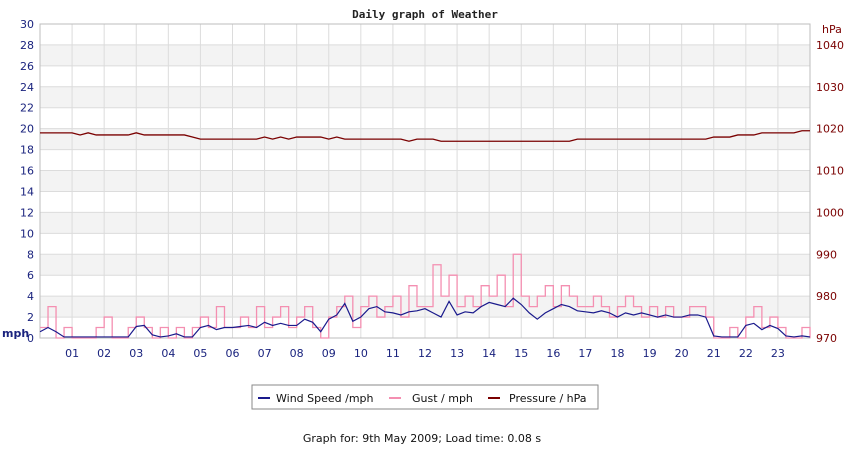 The image size is (850, 450). What do you see at coordinates (30, 275) in the screenshot?
I see `left-tick-label: 6` at bounding box center [30, 275].